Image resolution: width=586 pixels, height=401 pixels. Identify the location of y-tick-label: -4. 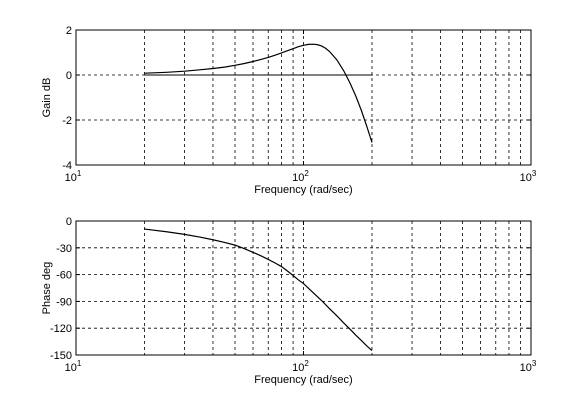
(67, 166).